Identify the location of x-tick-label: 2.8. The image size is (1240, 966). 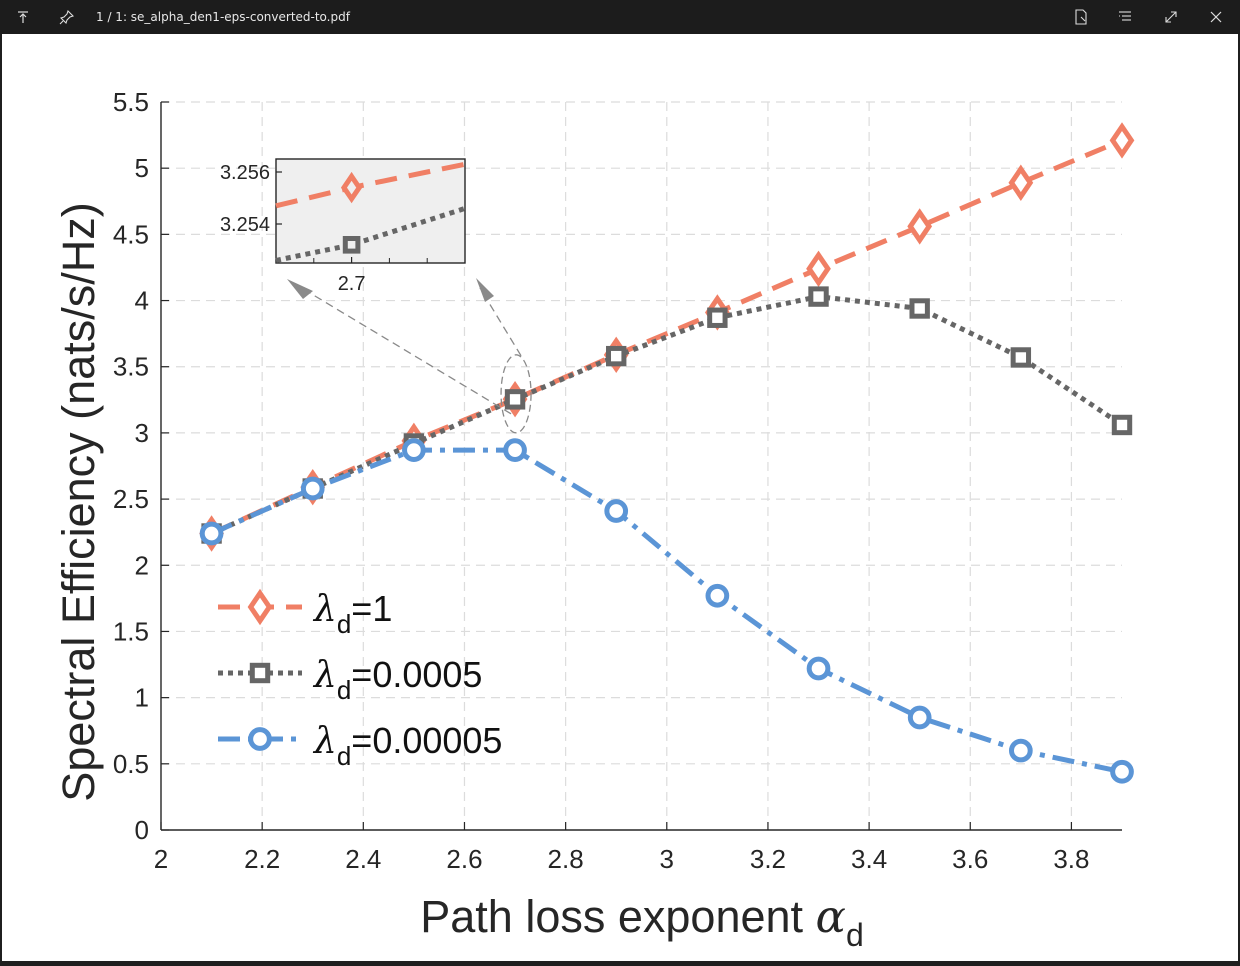
(566, 859).